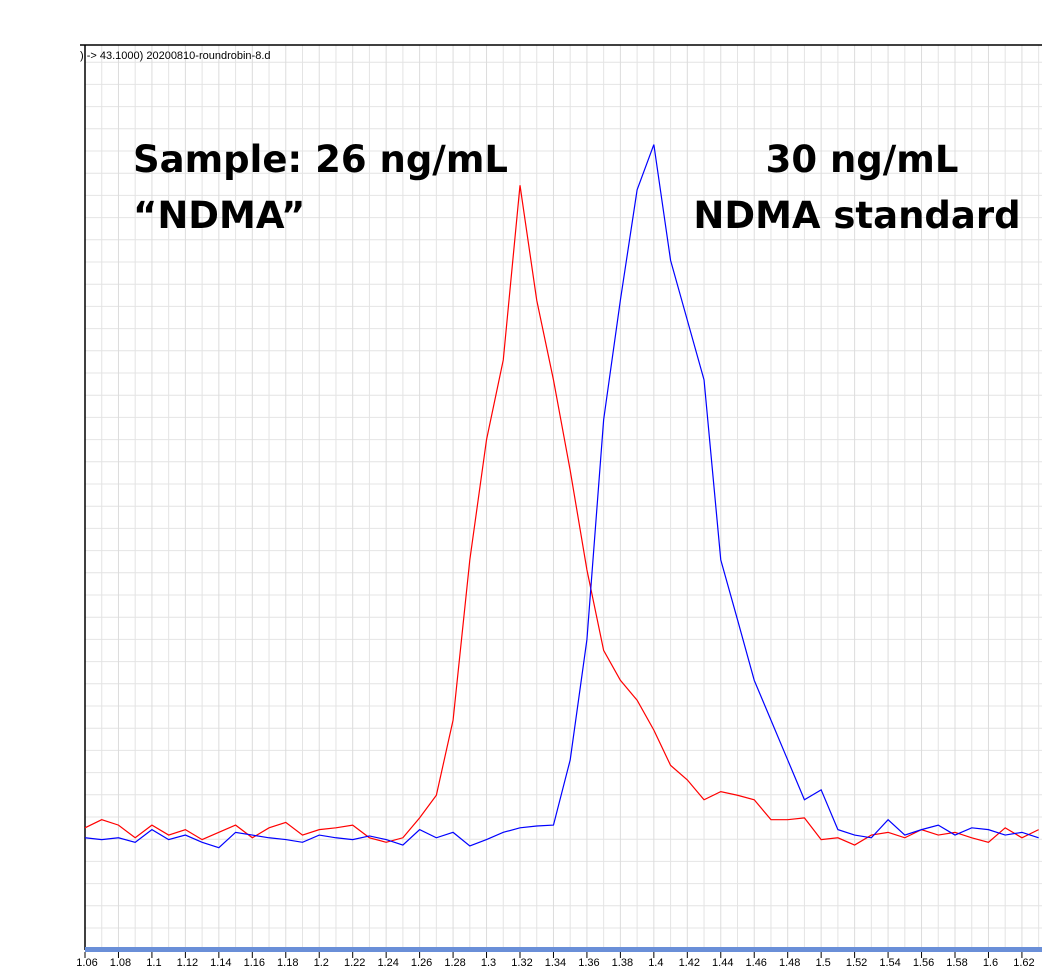 Image resolution: width=1042 pixels, height=968 pixels. I want to click on x-tick-label: 1.18, so click(287, 962).